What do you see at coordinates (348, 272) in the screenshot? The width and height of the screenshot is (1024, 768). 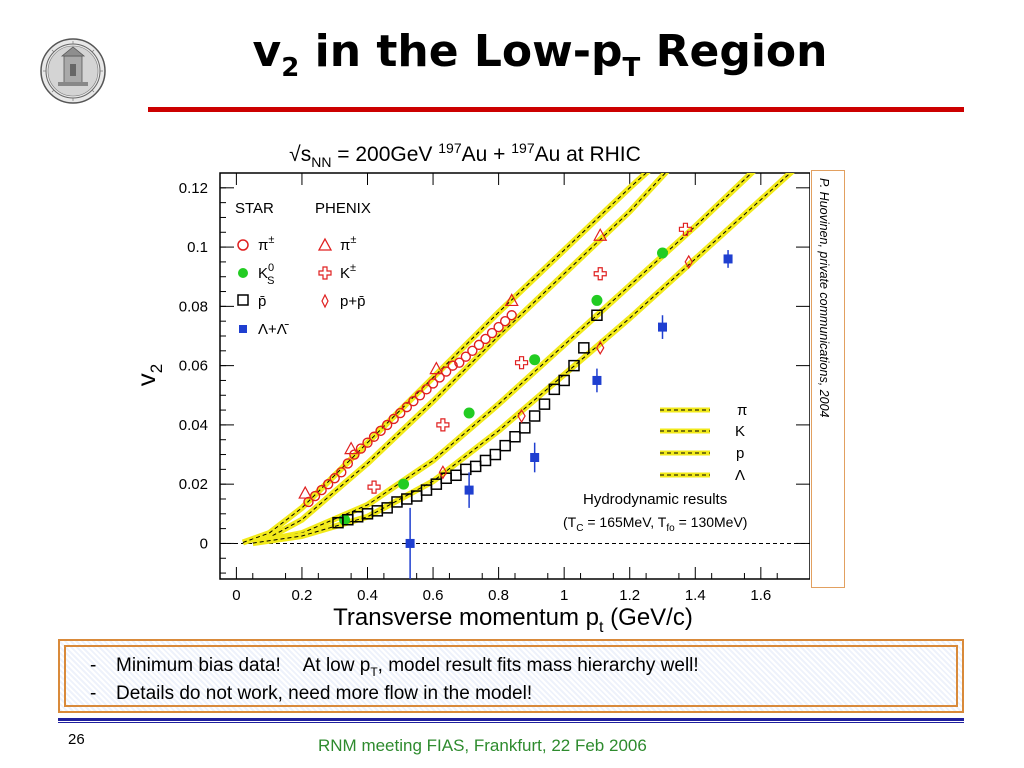 I see `legend-label-k-phenix: K±` at bounding box center [348, 272].